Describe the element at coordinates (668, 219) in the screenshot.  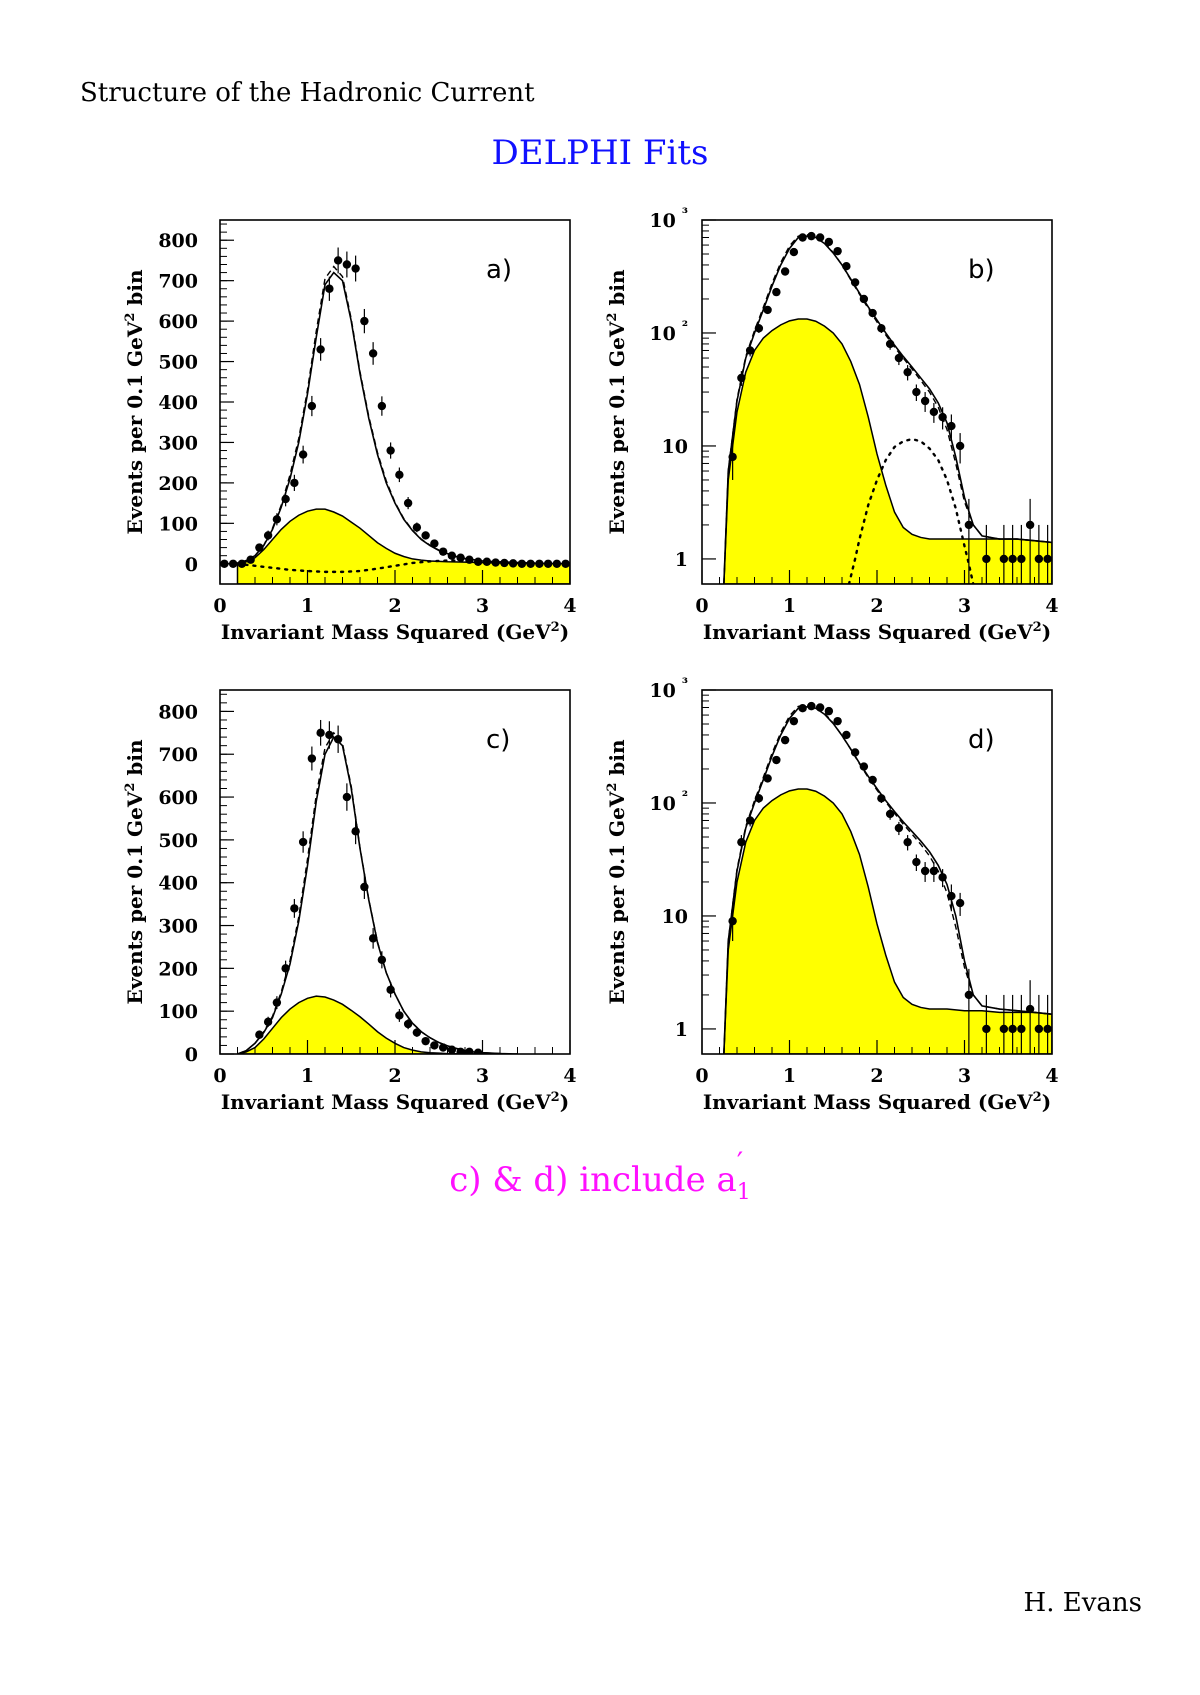
I see `y-tick-label: 10 ³` at that location.